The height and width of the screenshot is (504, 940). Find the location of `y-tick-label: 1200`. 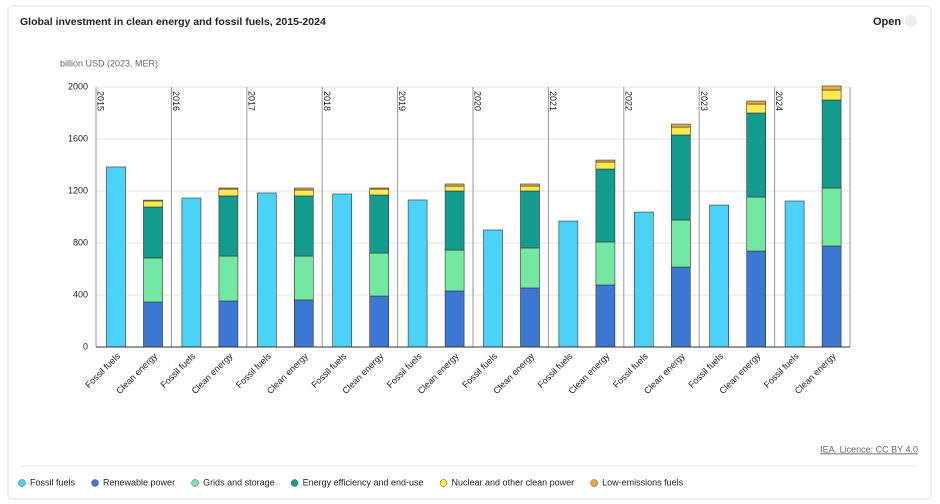

y-tick-label: 1200 is located at coordinates (78, 190).